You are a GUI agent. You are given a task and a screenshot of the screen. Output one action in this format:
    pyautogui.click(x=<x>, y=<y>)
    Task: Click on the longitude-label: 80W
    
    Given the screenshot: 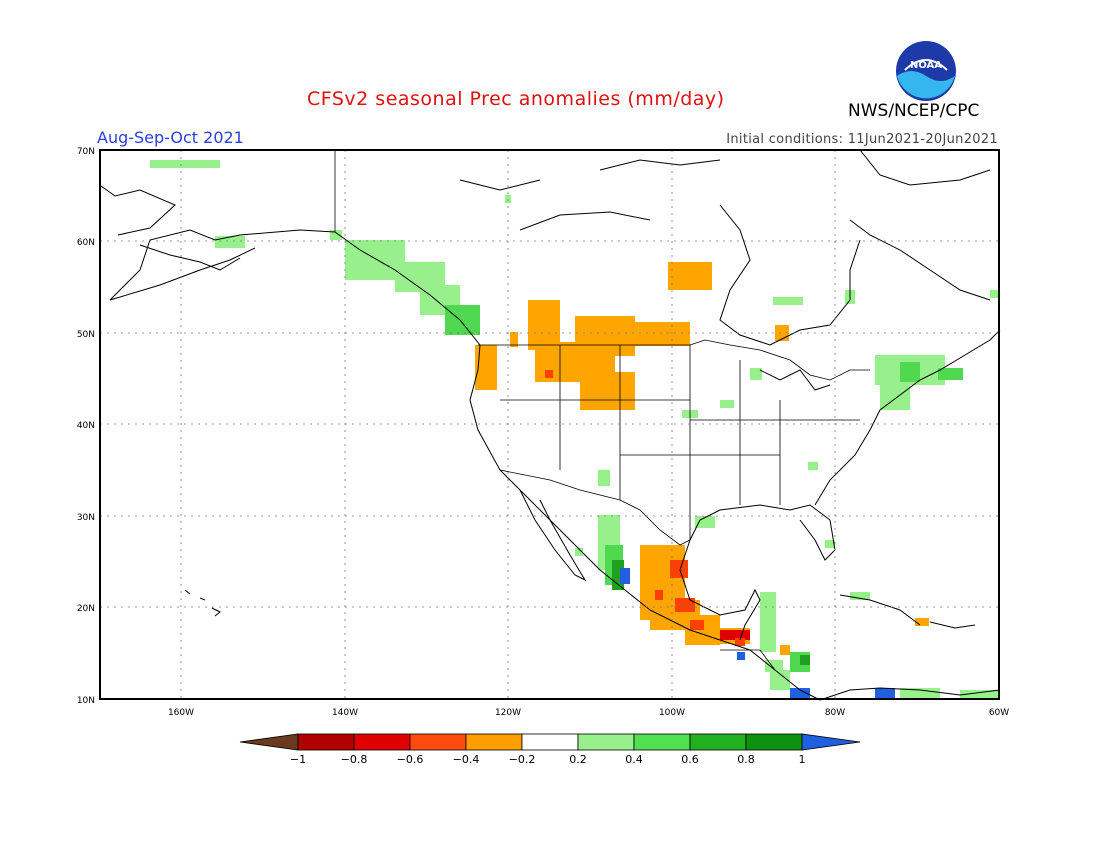 What is the action you would take?
    pyautogui.click(x=835, y=713)
    